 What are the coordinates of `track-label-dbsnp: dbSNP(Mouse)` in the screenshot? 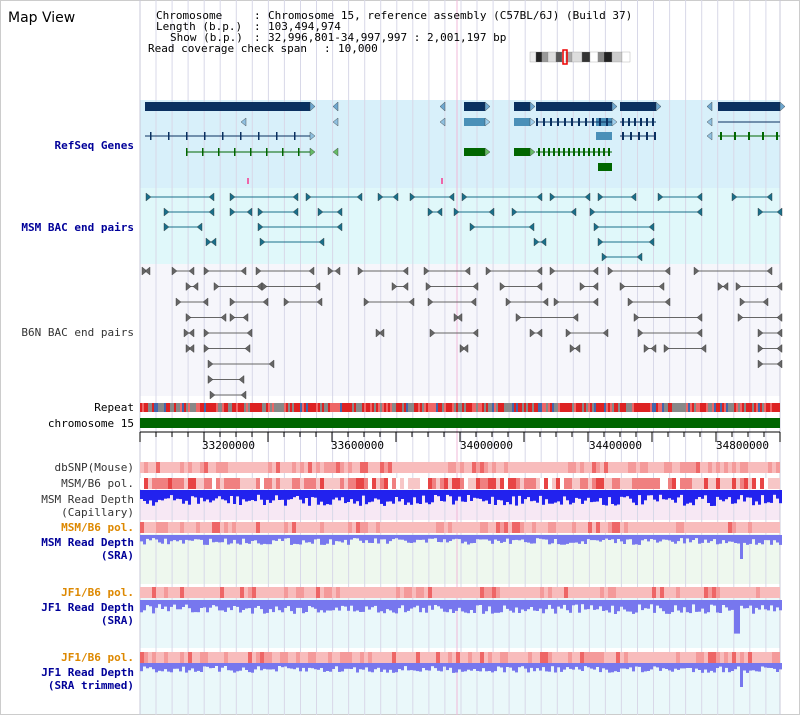 It's located at (94, 467).